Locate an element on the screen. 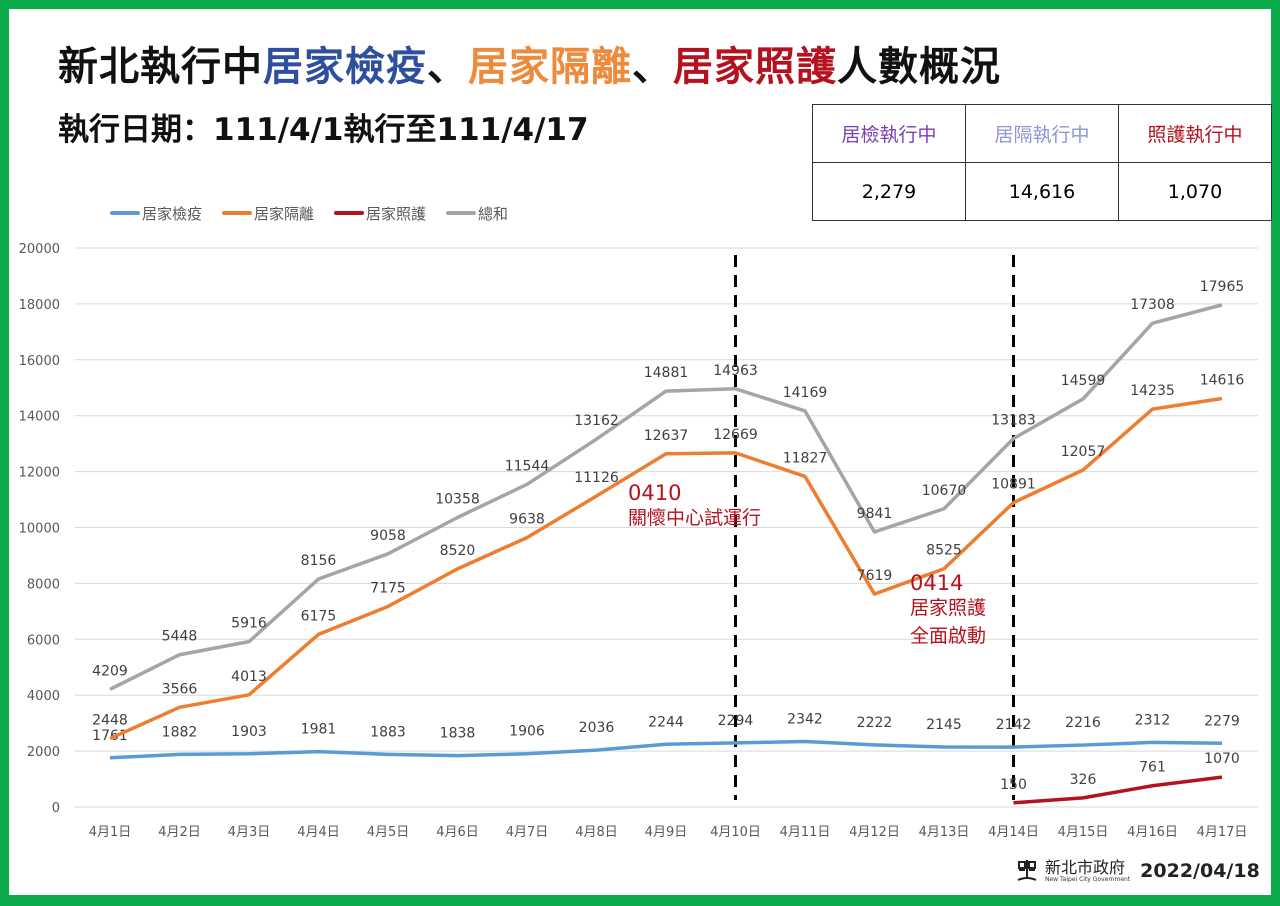 This screenshot has width=1280, height=906. data-label: 17965 is located at coordinates (1222, 287).